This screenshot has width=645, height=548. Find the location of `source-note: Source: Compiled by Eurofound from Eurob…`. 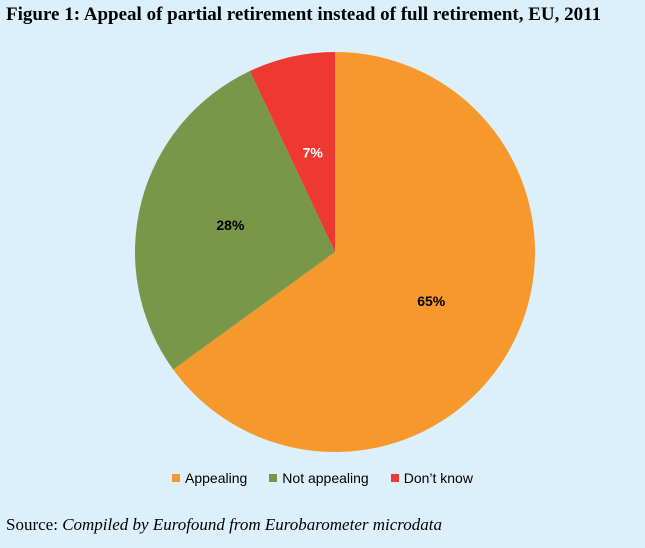

source-note: Source: Compiled by Eurofound from Eurob… is located at coordinates (224, 525).